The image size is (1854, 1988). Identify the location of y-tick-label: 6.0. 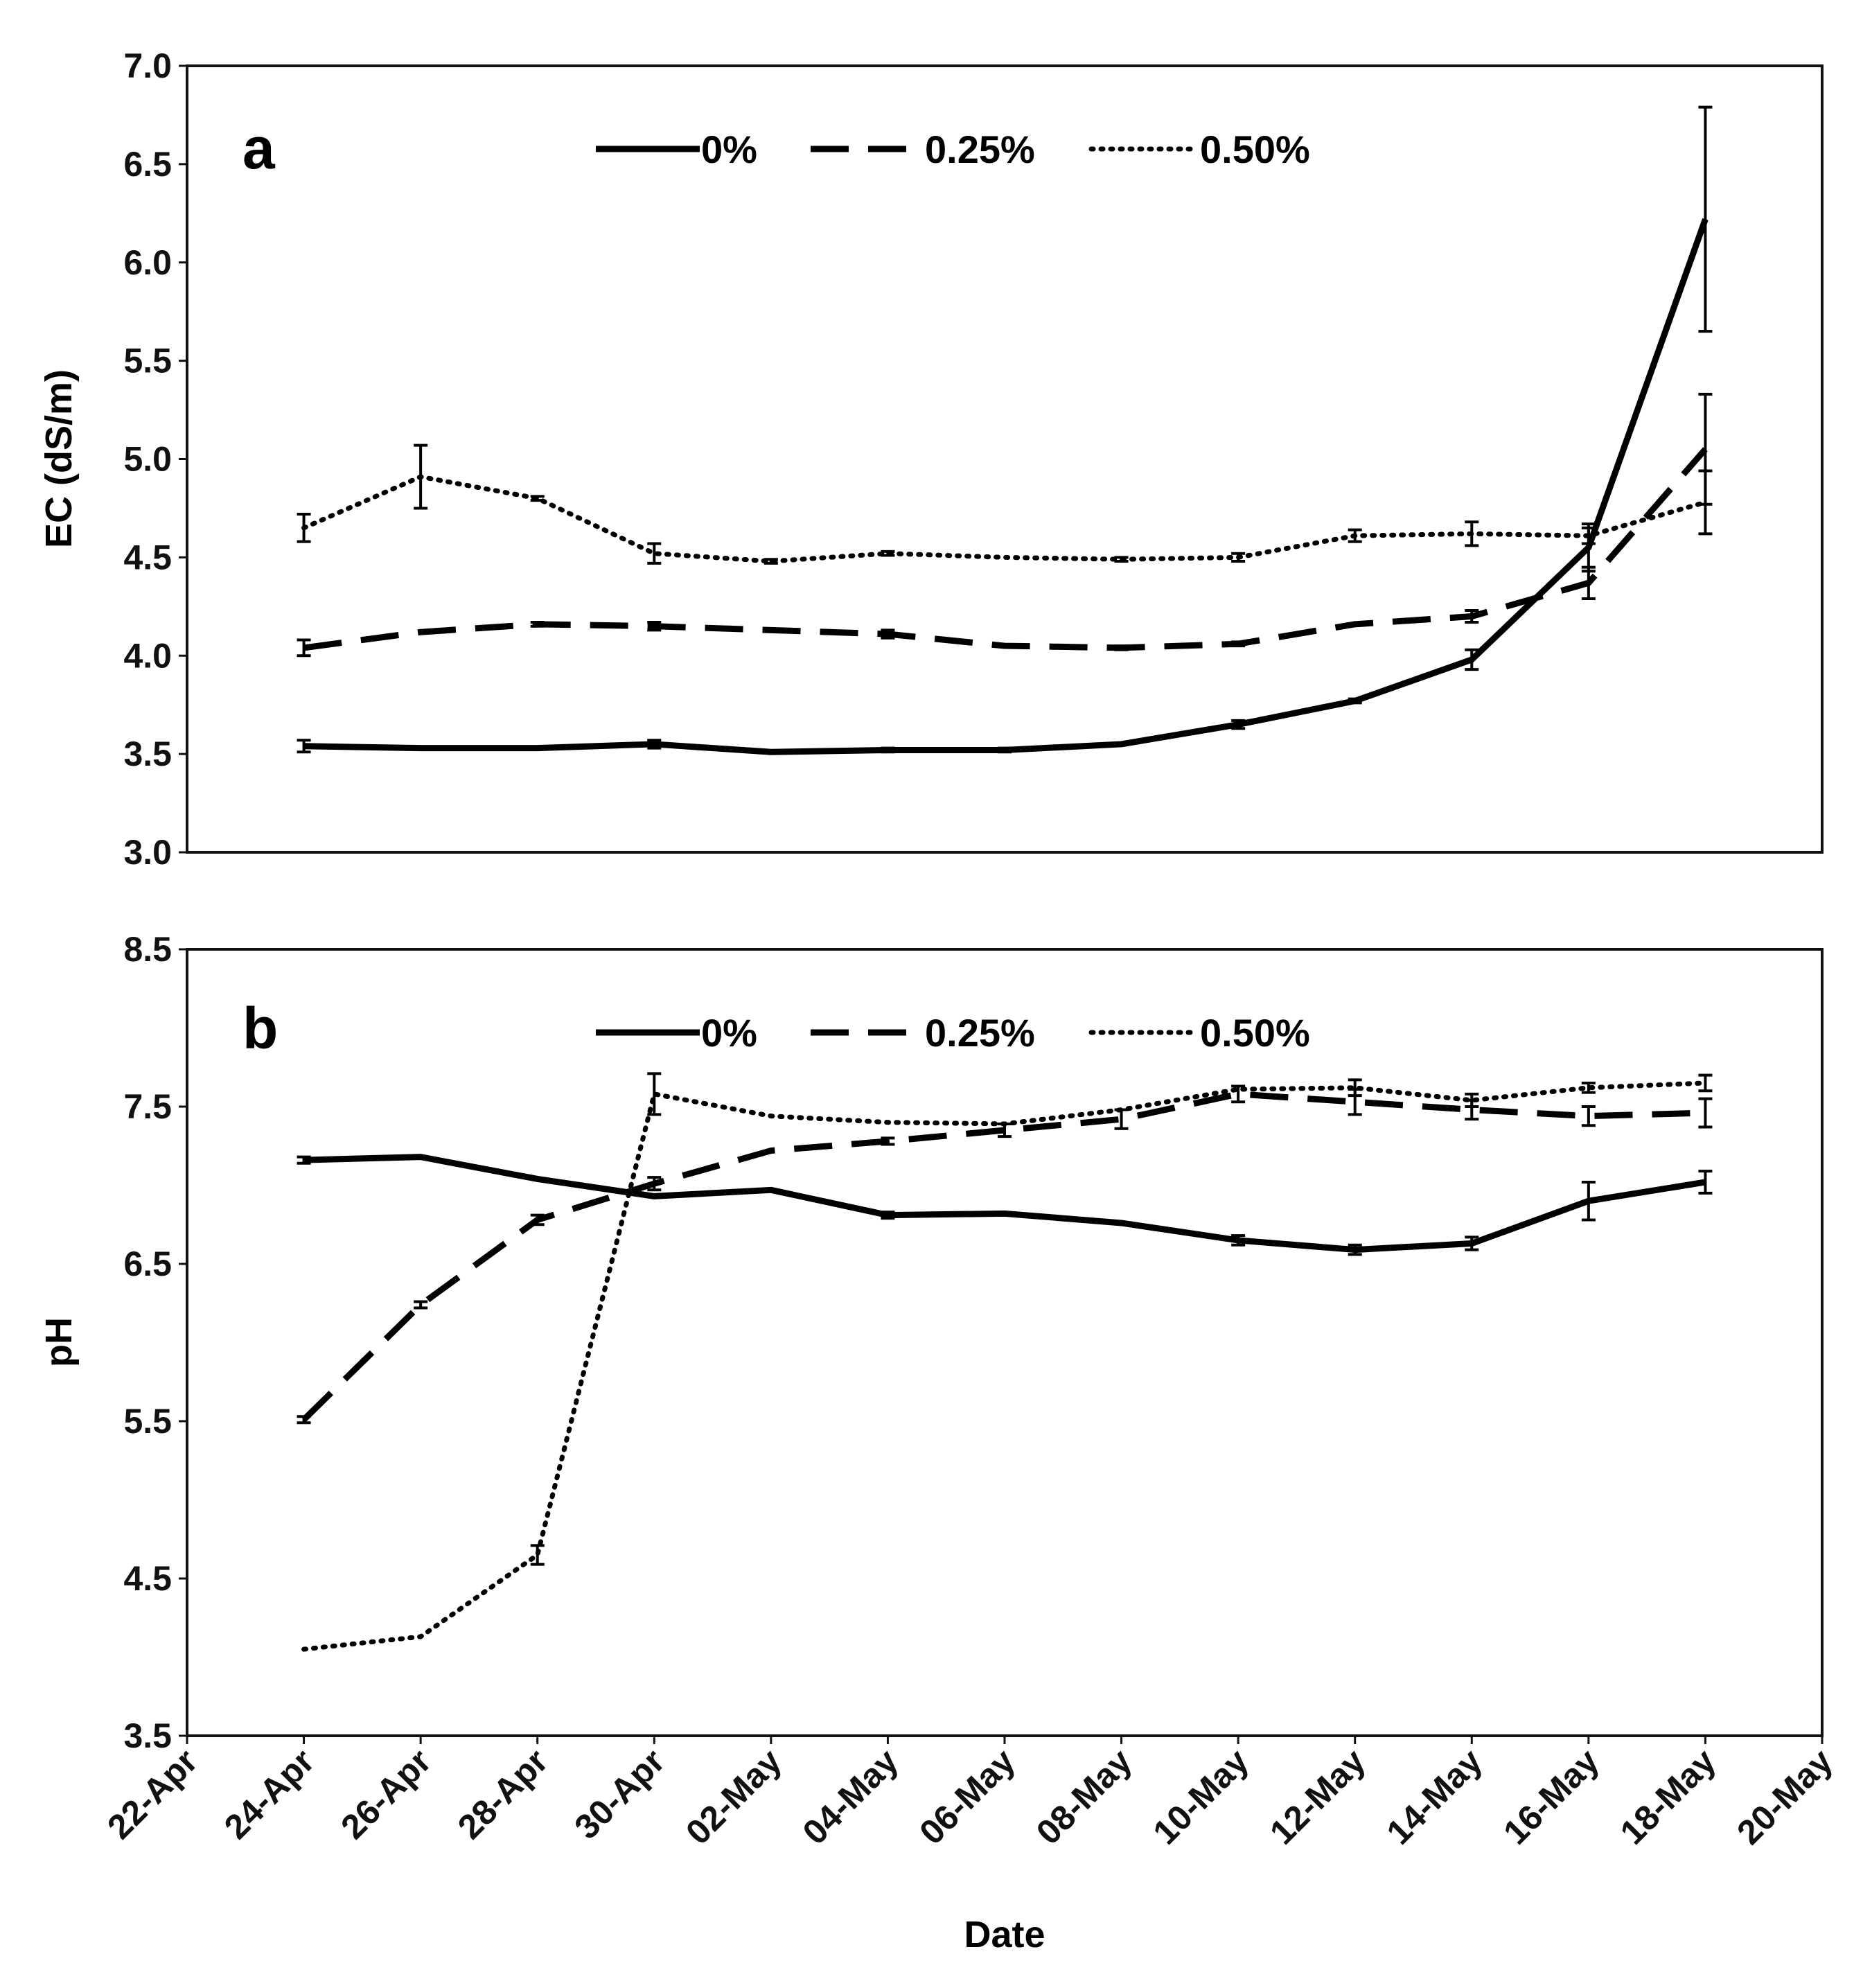
(147, 262).